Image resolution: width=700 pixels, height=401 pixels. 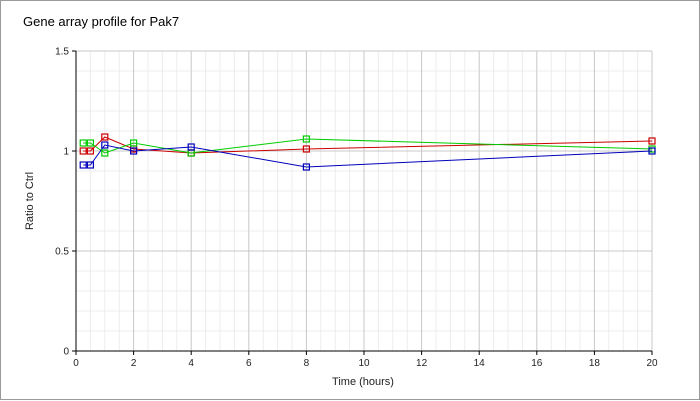 I want to click on x-axis-label: Time (hours), so click(x=363, y=382).